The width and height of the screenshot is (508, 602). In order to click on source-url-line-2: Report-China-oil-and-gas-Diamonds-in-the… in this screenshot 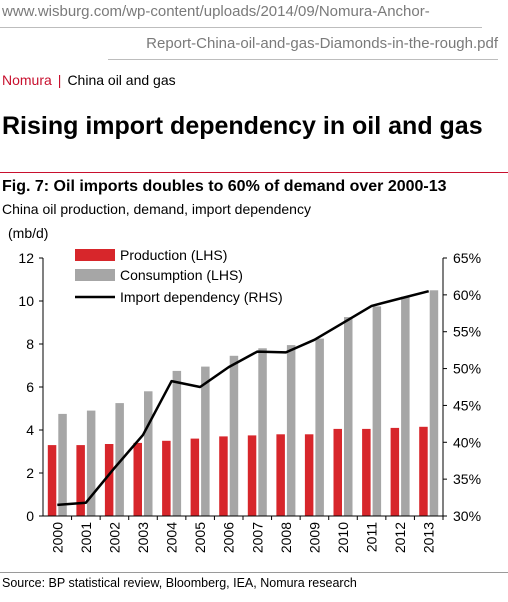, I will do `click(322, 43)`.